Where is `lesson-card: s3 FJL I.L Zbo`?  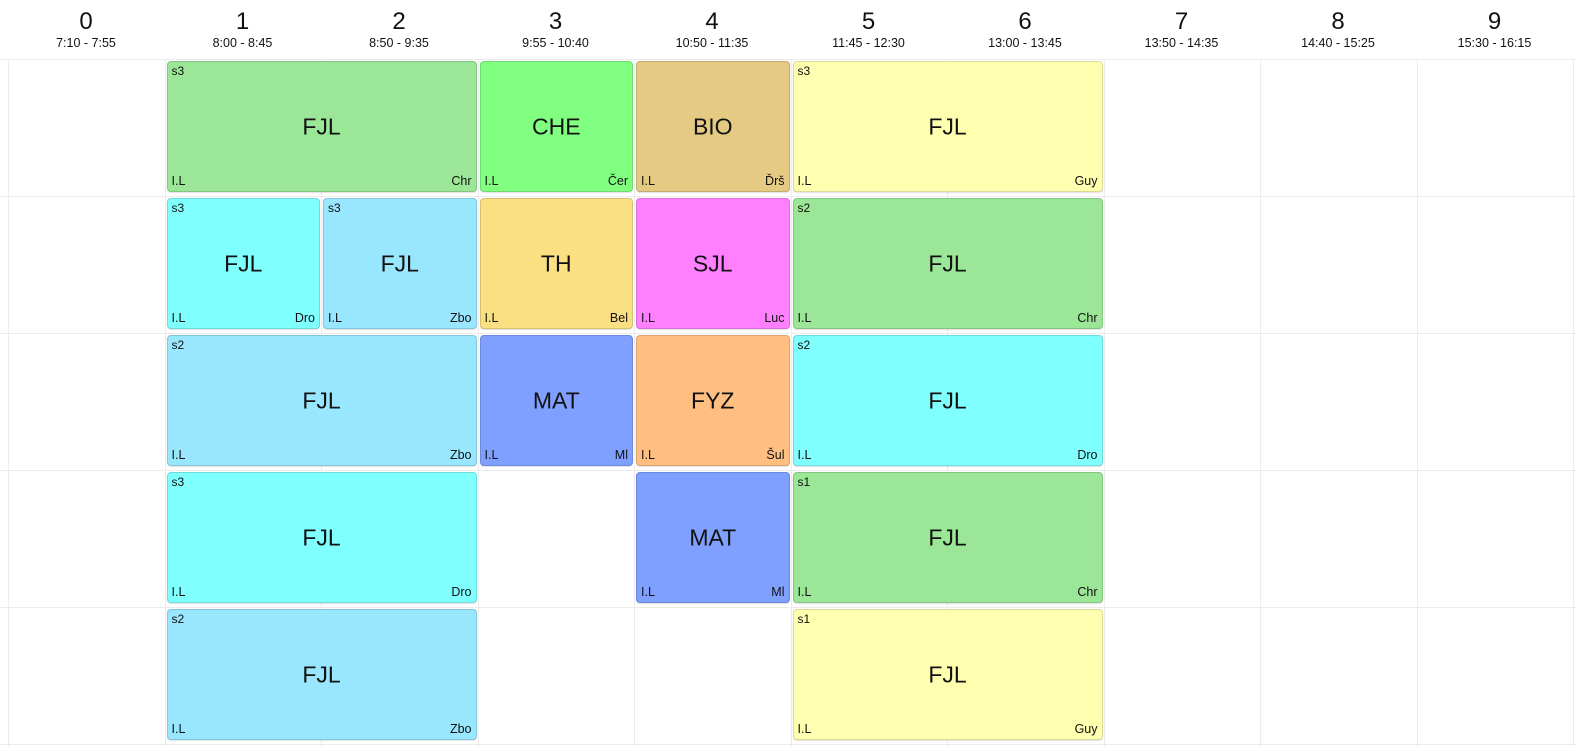
lesson-card: s3 FJL I.L Zbo is located at coordinates (400, 263).